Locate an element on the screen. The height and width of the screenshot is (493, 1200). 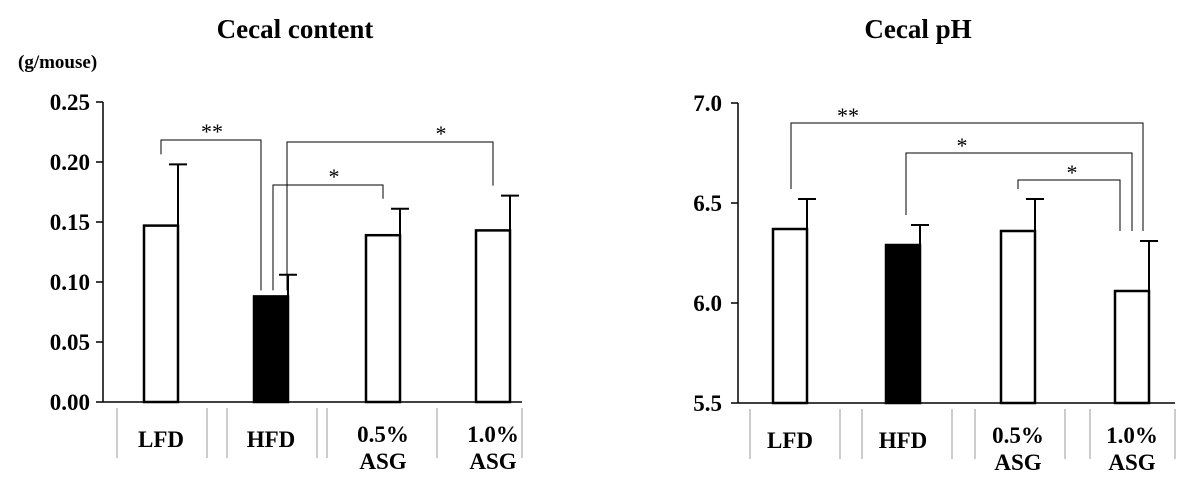
y-tick-label: 0.15 is located at coordinates (70, 222).